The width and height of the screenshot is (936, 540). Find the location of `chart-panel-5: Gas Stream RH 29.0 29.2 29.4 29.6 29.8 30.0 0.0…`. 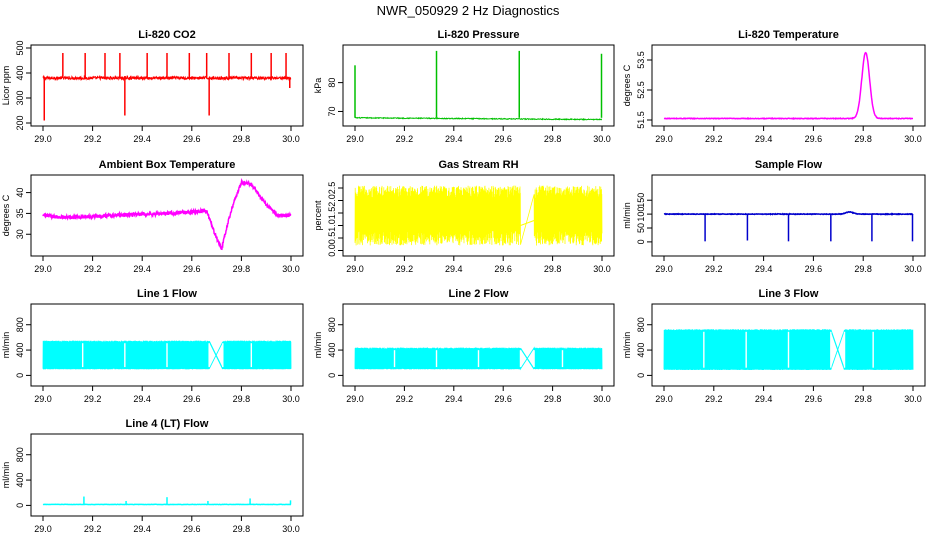

chart-panel-5: Gas Stream RH 29.0 29.2 29.4 29.6 29.8 30.0 0.0… is located at coordinates (464, 216).